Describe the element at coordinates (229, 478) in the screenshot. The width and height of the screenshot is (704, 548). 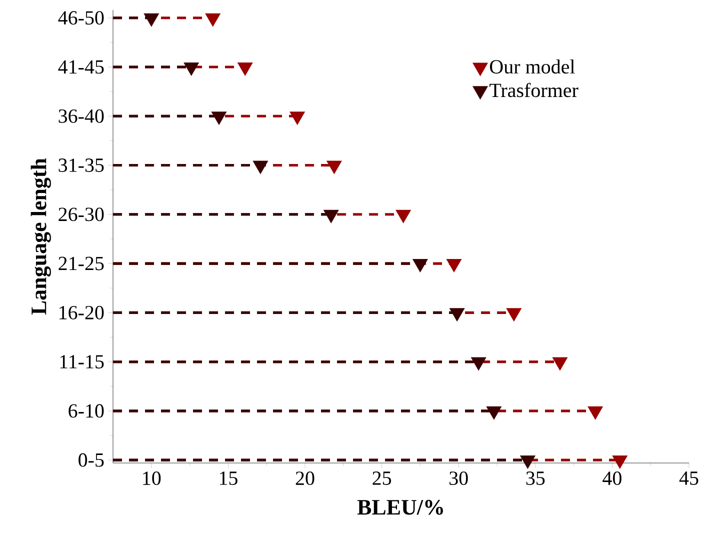
I see `x-tick-label: 15` at that location.